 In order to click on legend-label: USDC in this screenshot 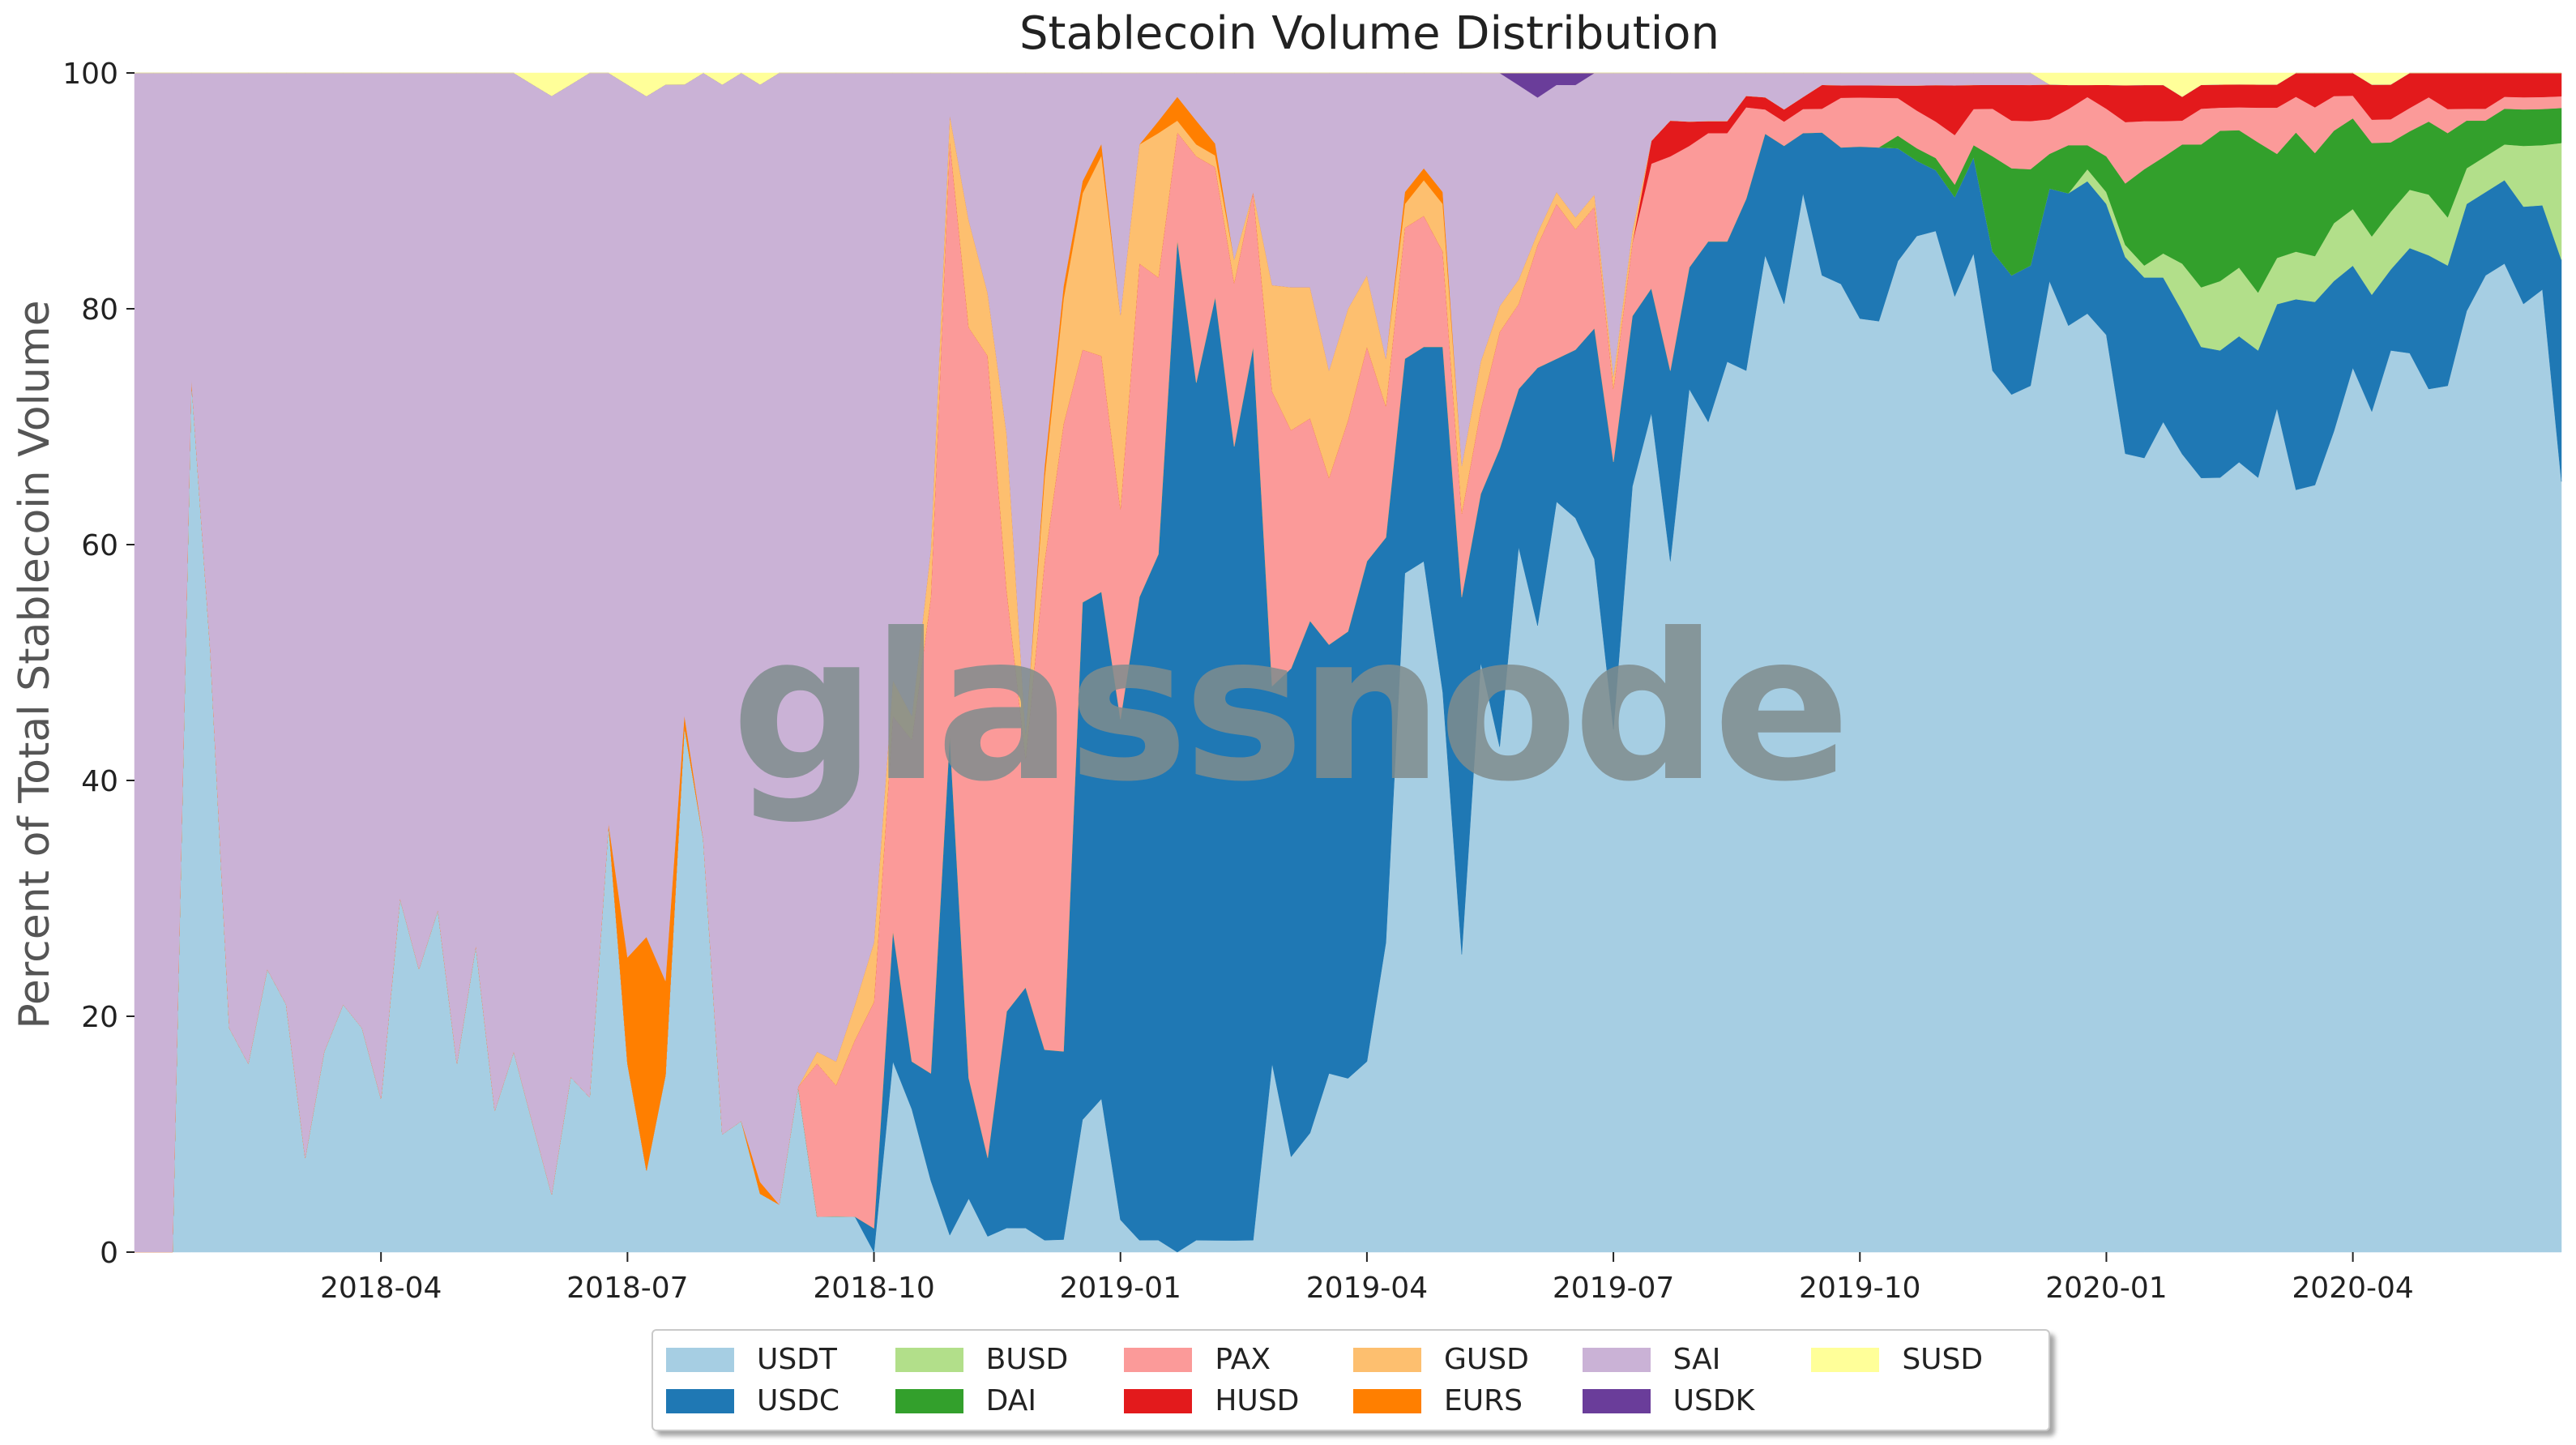, I will do `click(798, 1400)`.